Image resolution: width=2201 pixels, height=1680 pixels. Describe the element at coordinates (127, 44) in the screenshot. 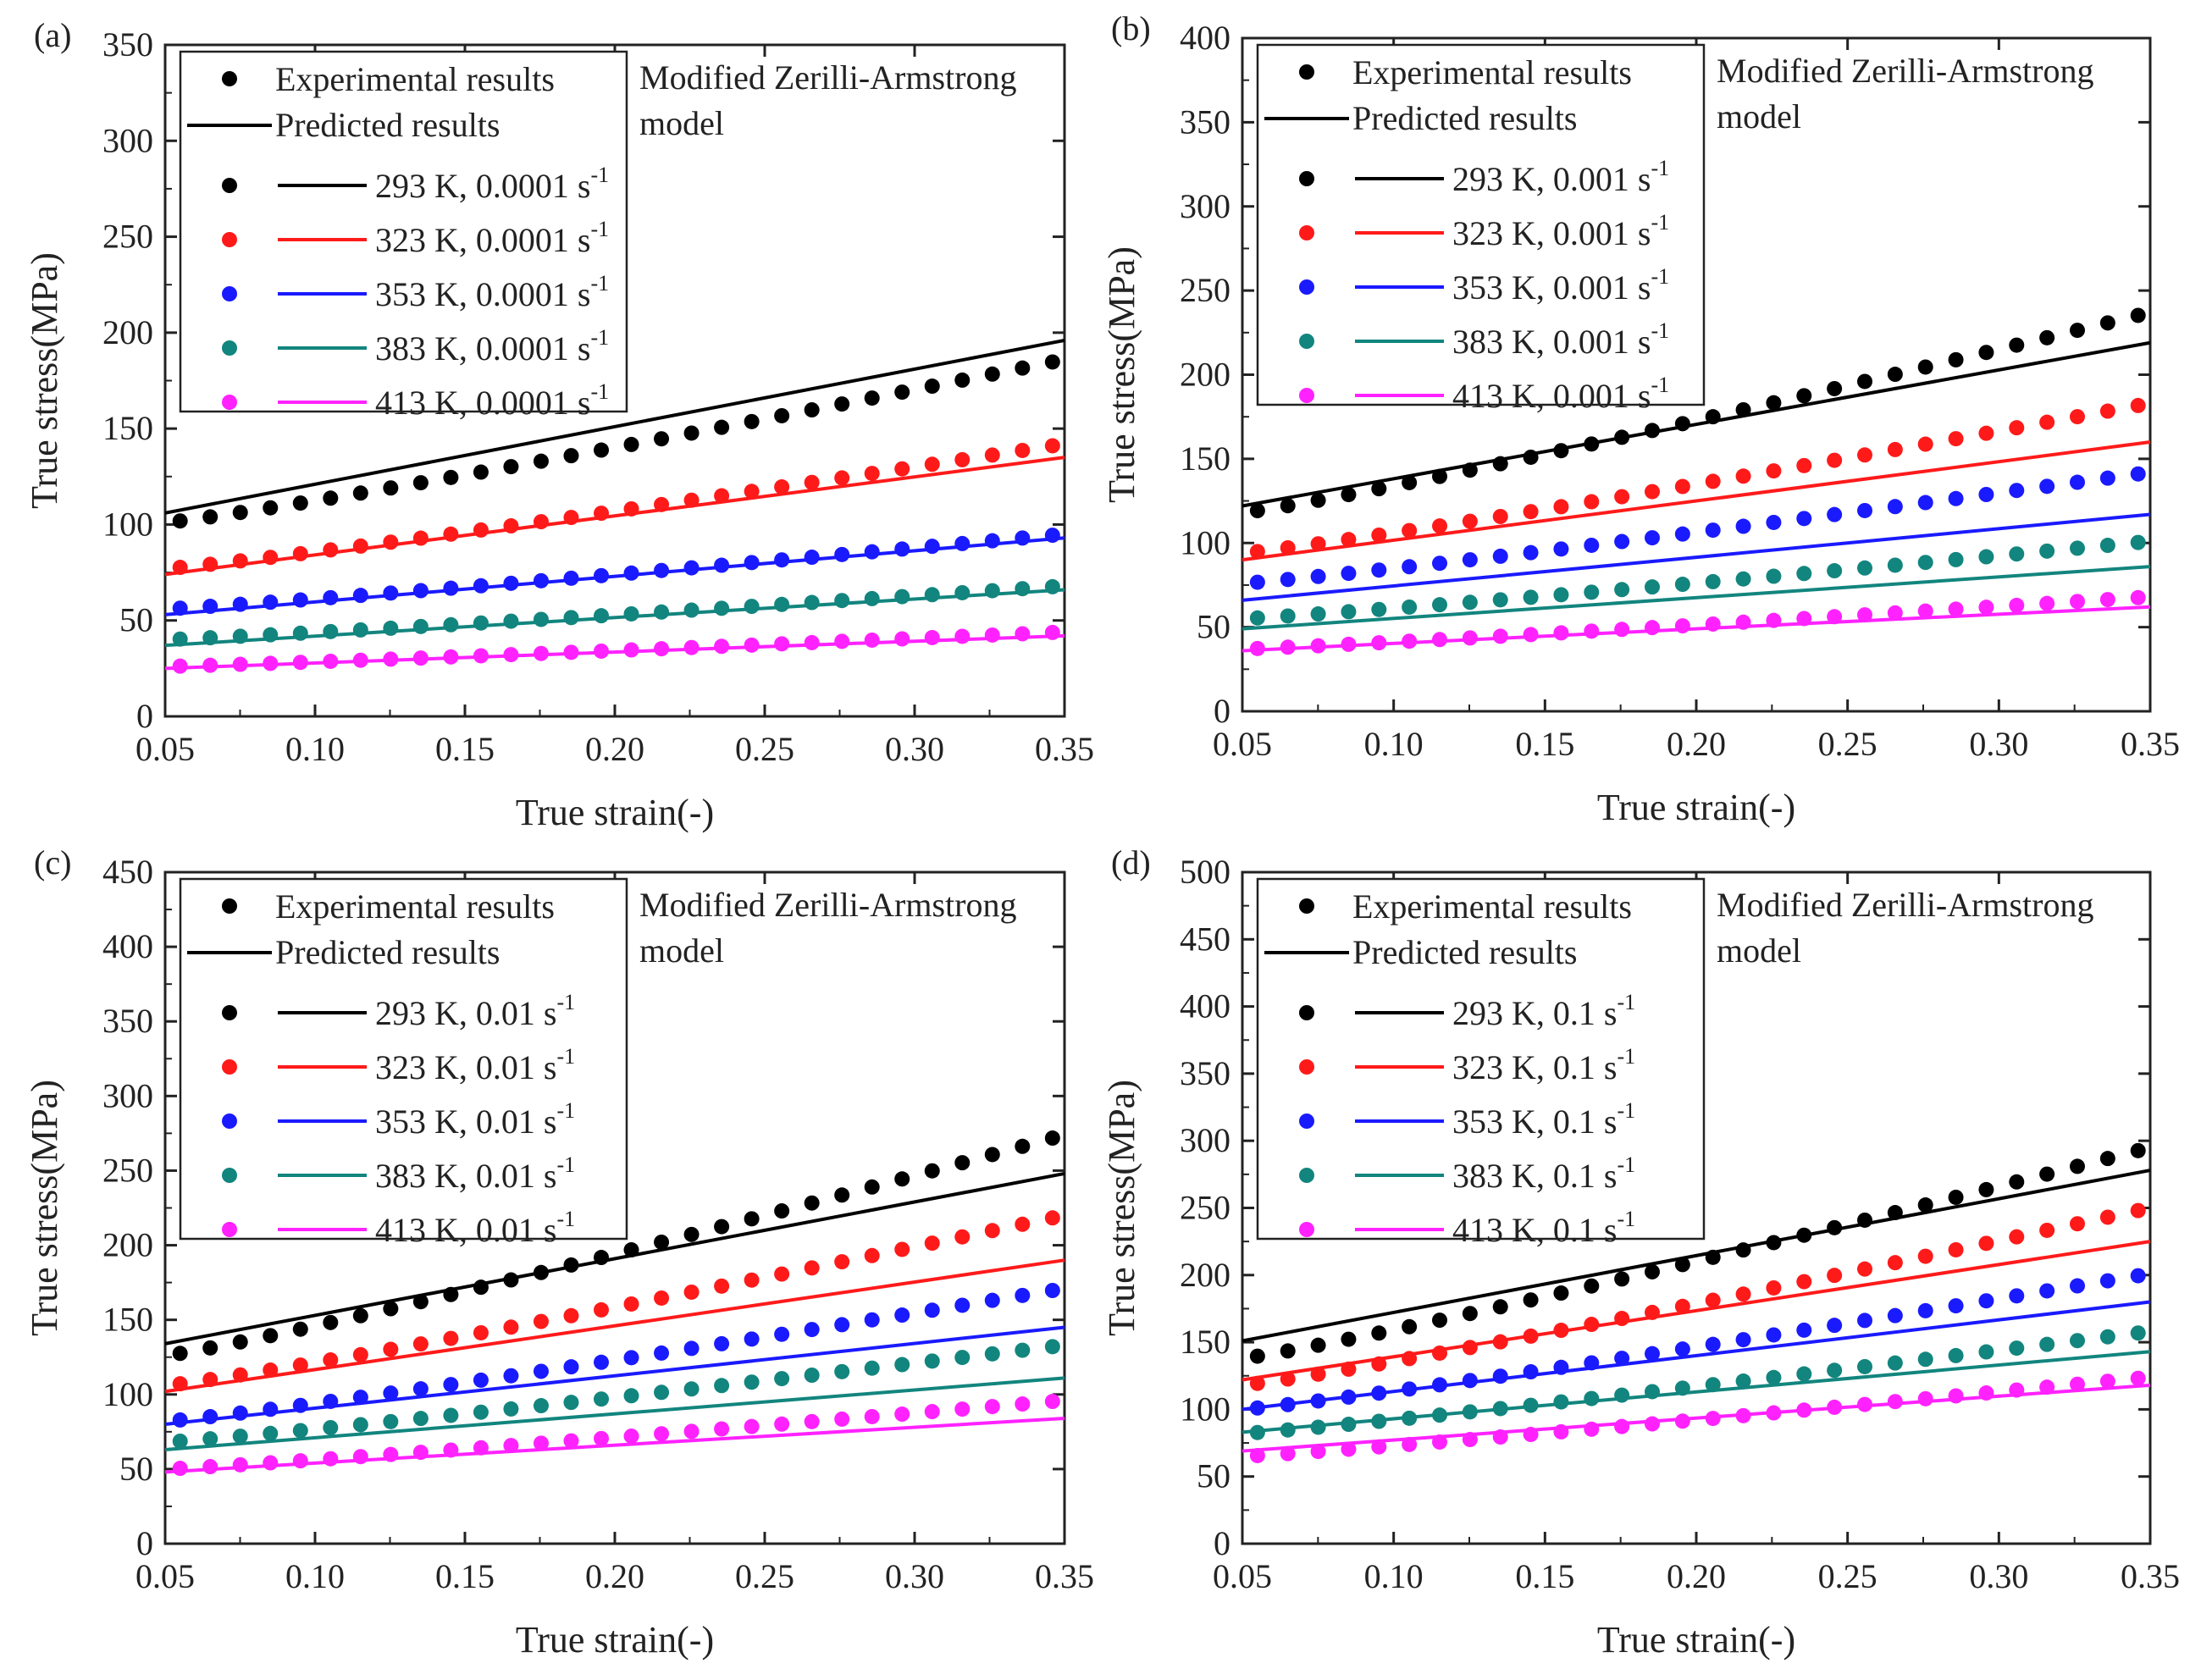

I see `y-tick-label: 350` at that location.